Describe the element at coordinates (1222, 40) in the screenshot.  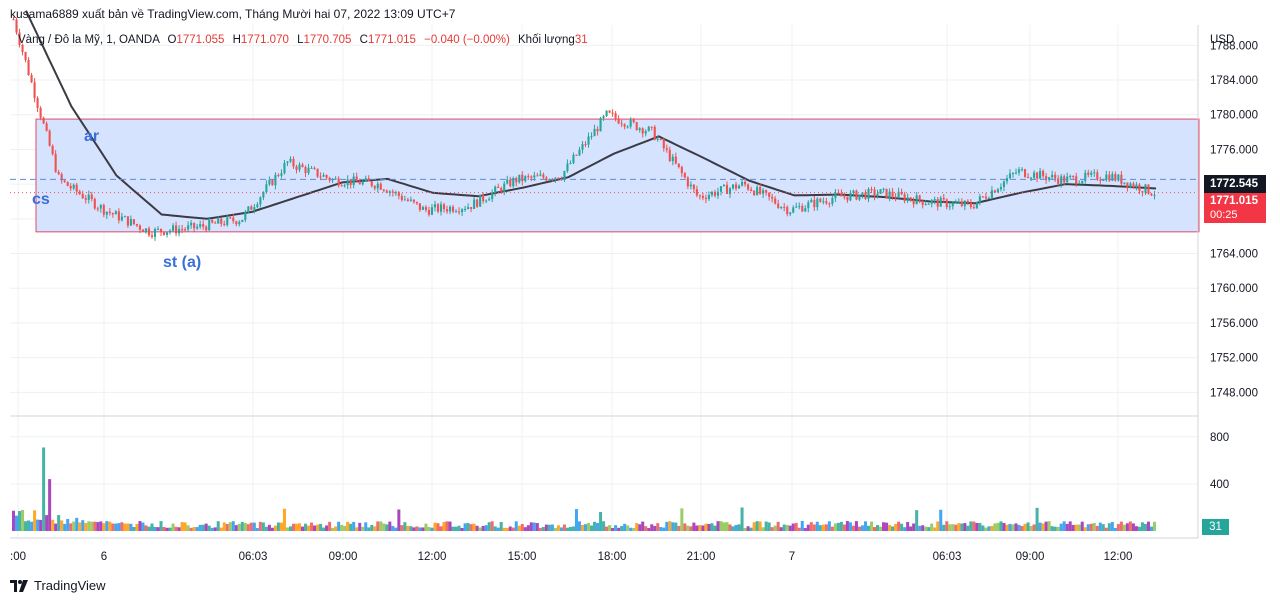
I see `currency-label: USD` at that location.